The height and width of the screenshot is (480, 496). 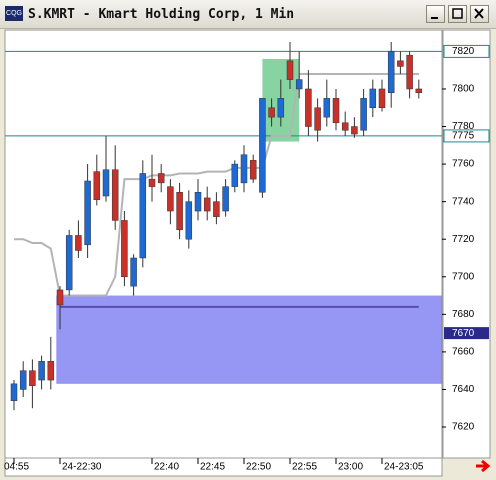 What do you see at coordinates (14, 13) in the screenshot?
I see `app-icon: CQG` at bounding box center [14, 13].